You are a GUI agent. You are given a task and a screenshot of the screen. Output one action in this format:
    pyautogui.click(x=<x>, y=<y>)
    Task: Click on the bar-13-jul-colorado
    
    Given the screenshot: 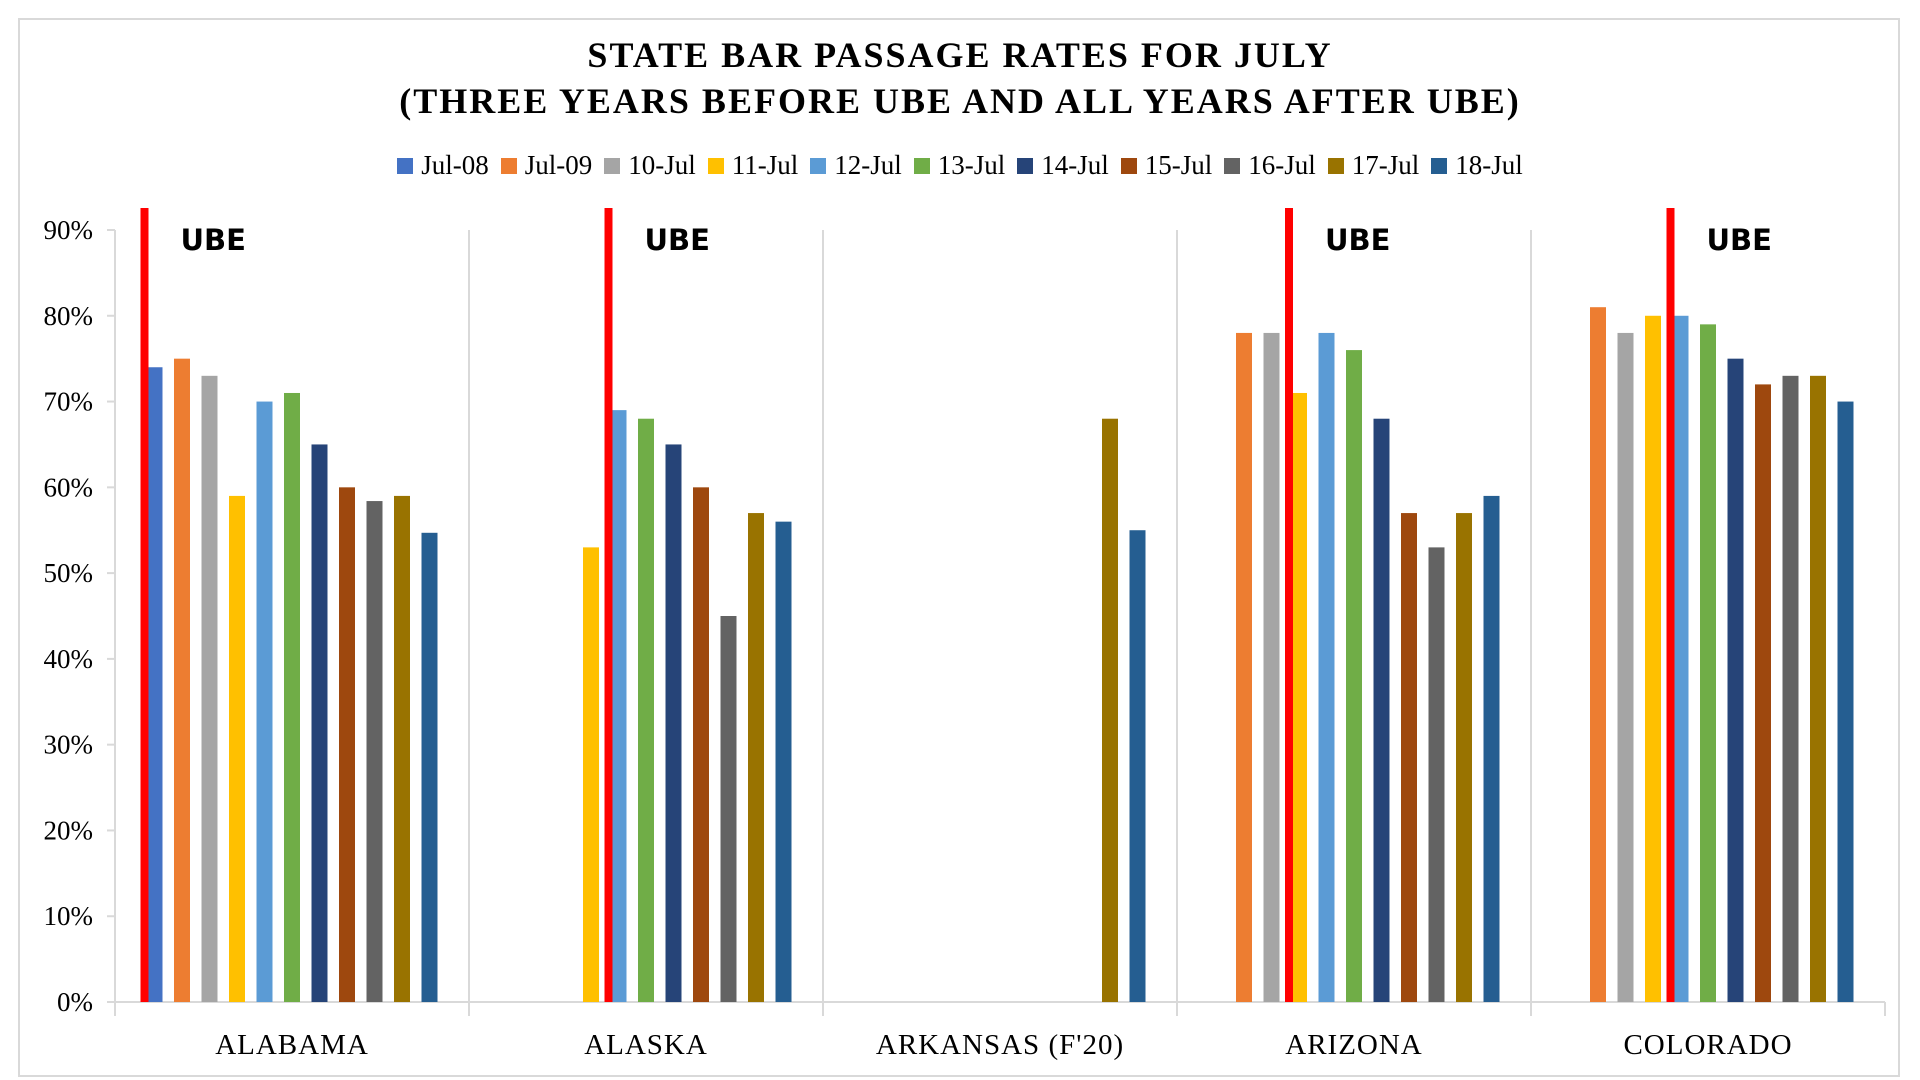 What is the action you would take?
    pyautogui.click(x=1708, y=663)
    